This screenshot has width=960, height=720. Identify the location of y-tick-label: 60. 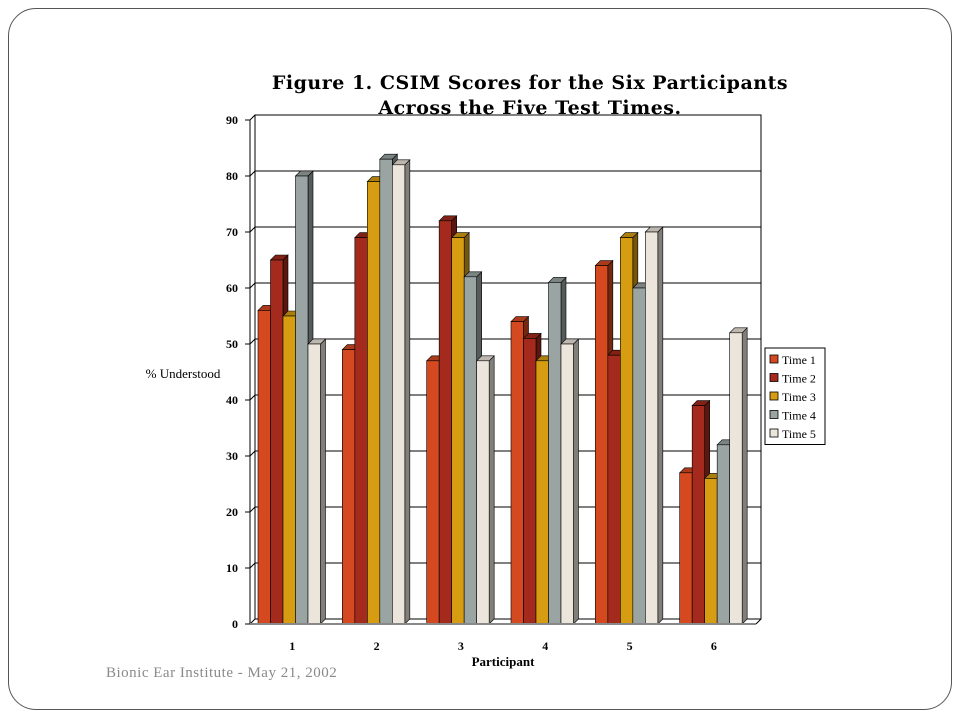
(232, 288).